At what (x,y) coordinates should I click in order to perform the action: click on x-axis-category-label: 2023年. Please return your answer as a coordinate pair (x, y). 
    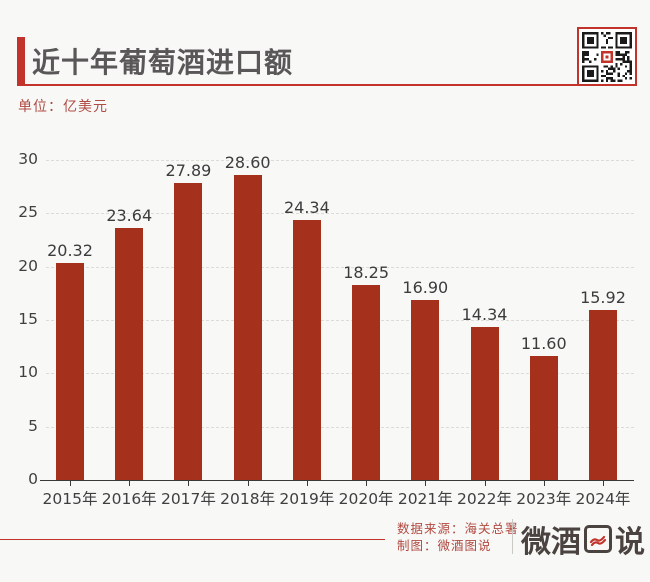
    Looking at the image, I should click on (544, 499).